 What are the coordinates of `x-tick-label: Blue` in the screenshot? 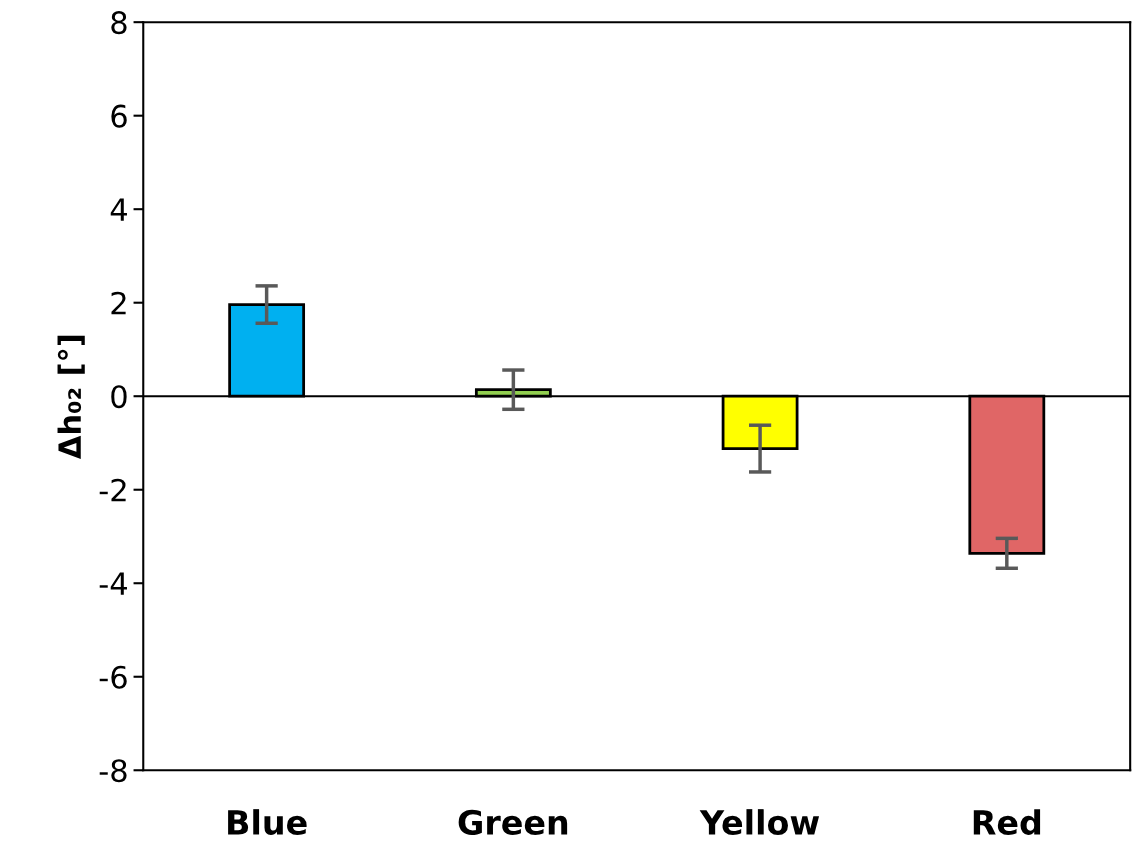 It's located at (267, 822).